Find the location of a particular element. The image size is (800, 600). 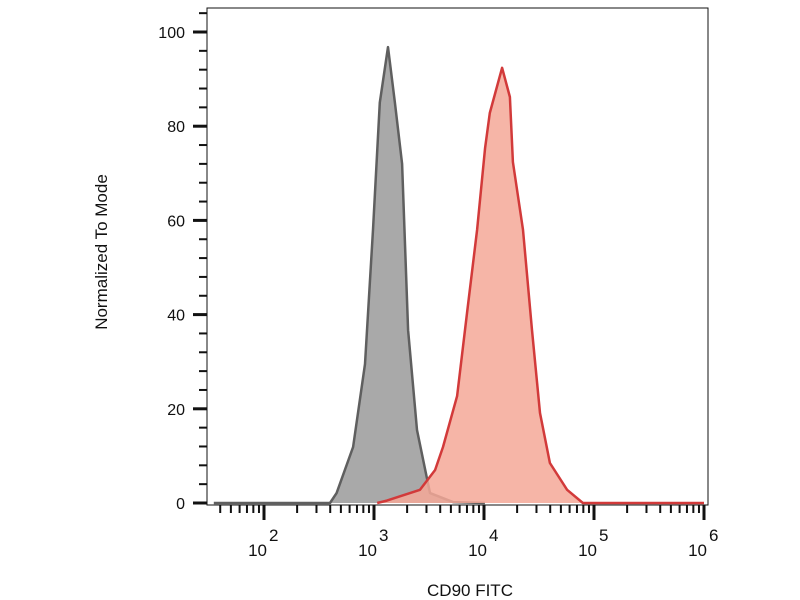

x-tick-label: 10² is located at coordinates (263, 543).